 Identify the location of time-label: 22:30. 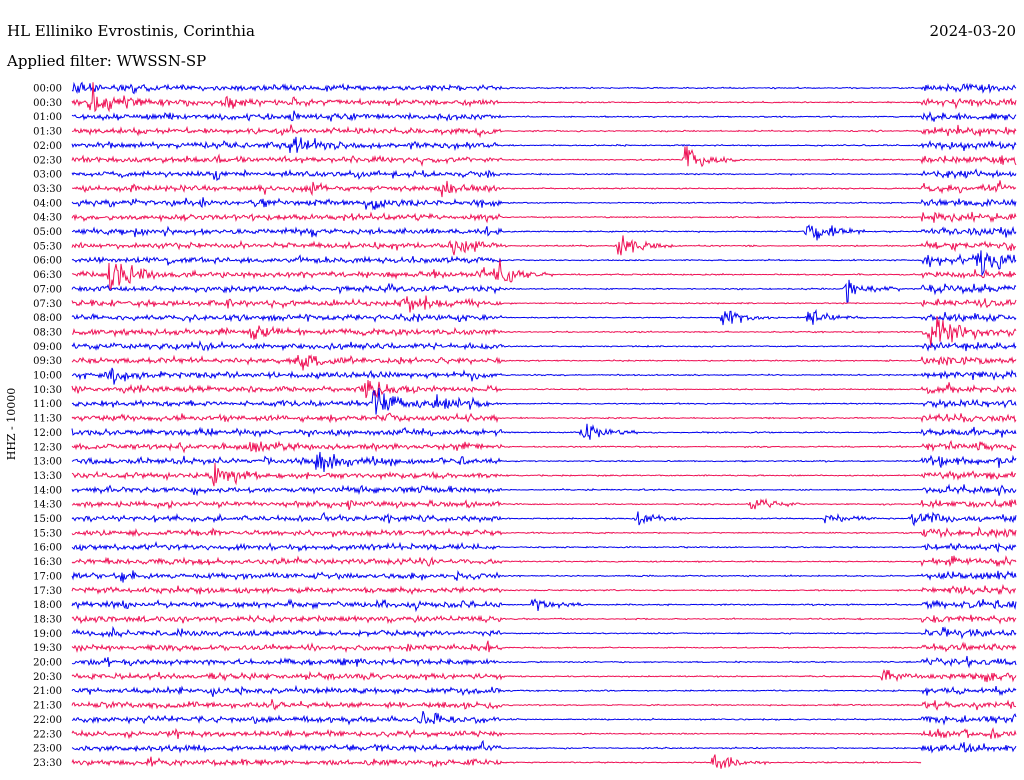
(47, 734).